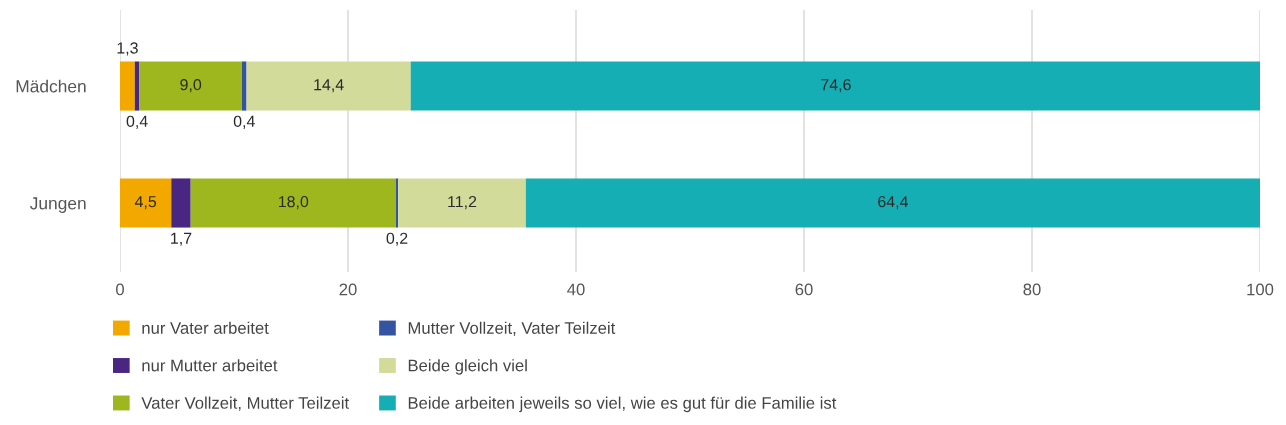 This screenshot has width=1286, height=425. Describe the element at coordinates (397, 239) in the screenshot. I see `data-label: 0,2` at that location.